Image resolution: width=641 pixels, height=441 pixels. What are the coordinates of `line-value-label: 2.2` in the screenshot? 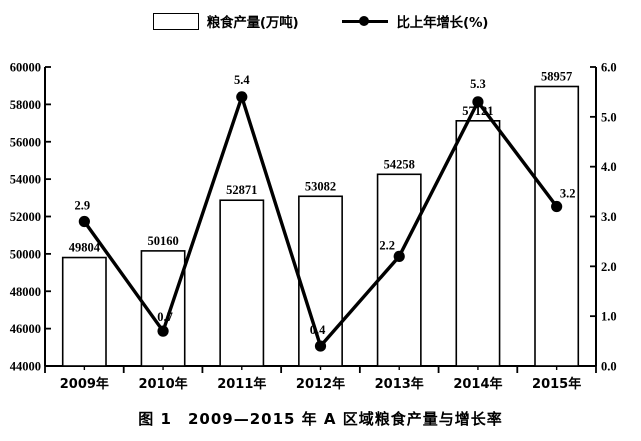 It's located at (387, 245).